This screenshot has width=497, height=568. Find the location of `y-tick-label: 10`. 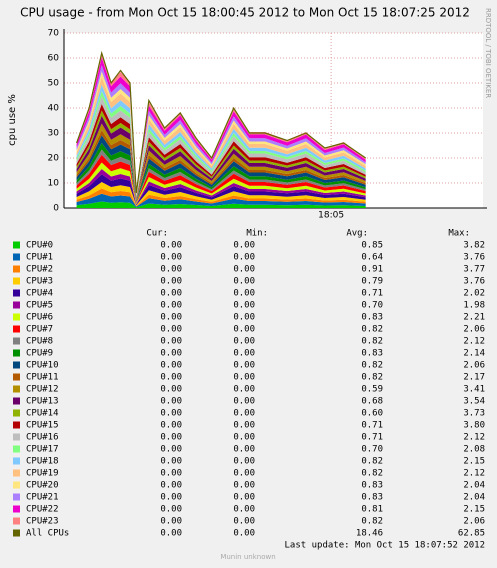

y-tick-label: 10 is located at coordinates (54, 184).